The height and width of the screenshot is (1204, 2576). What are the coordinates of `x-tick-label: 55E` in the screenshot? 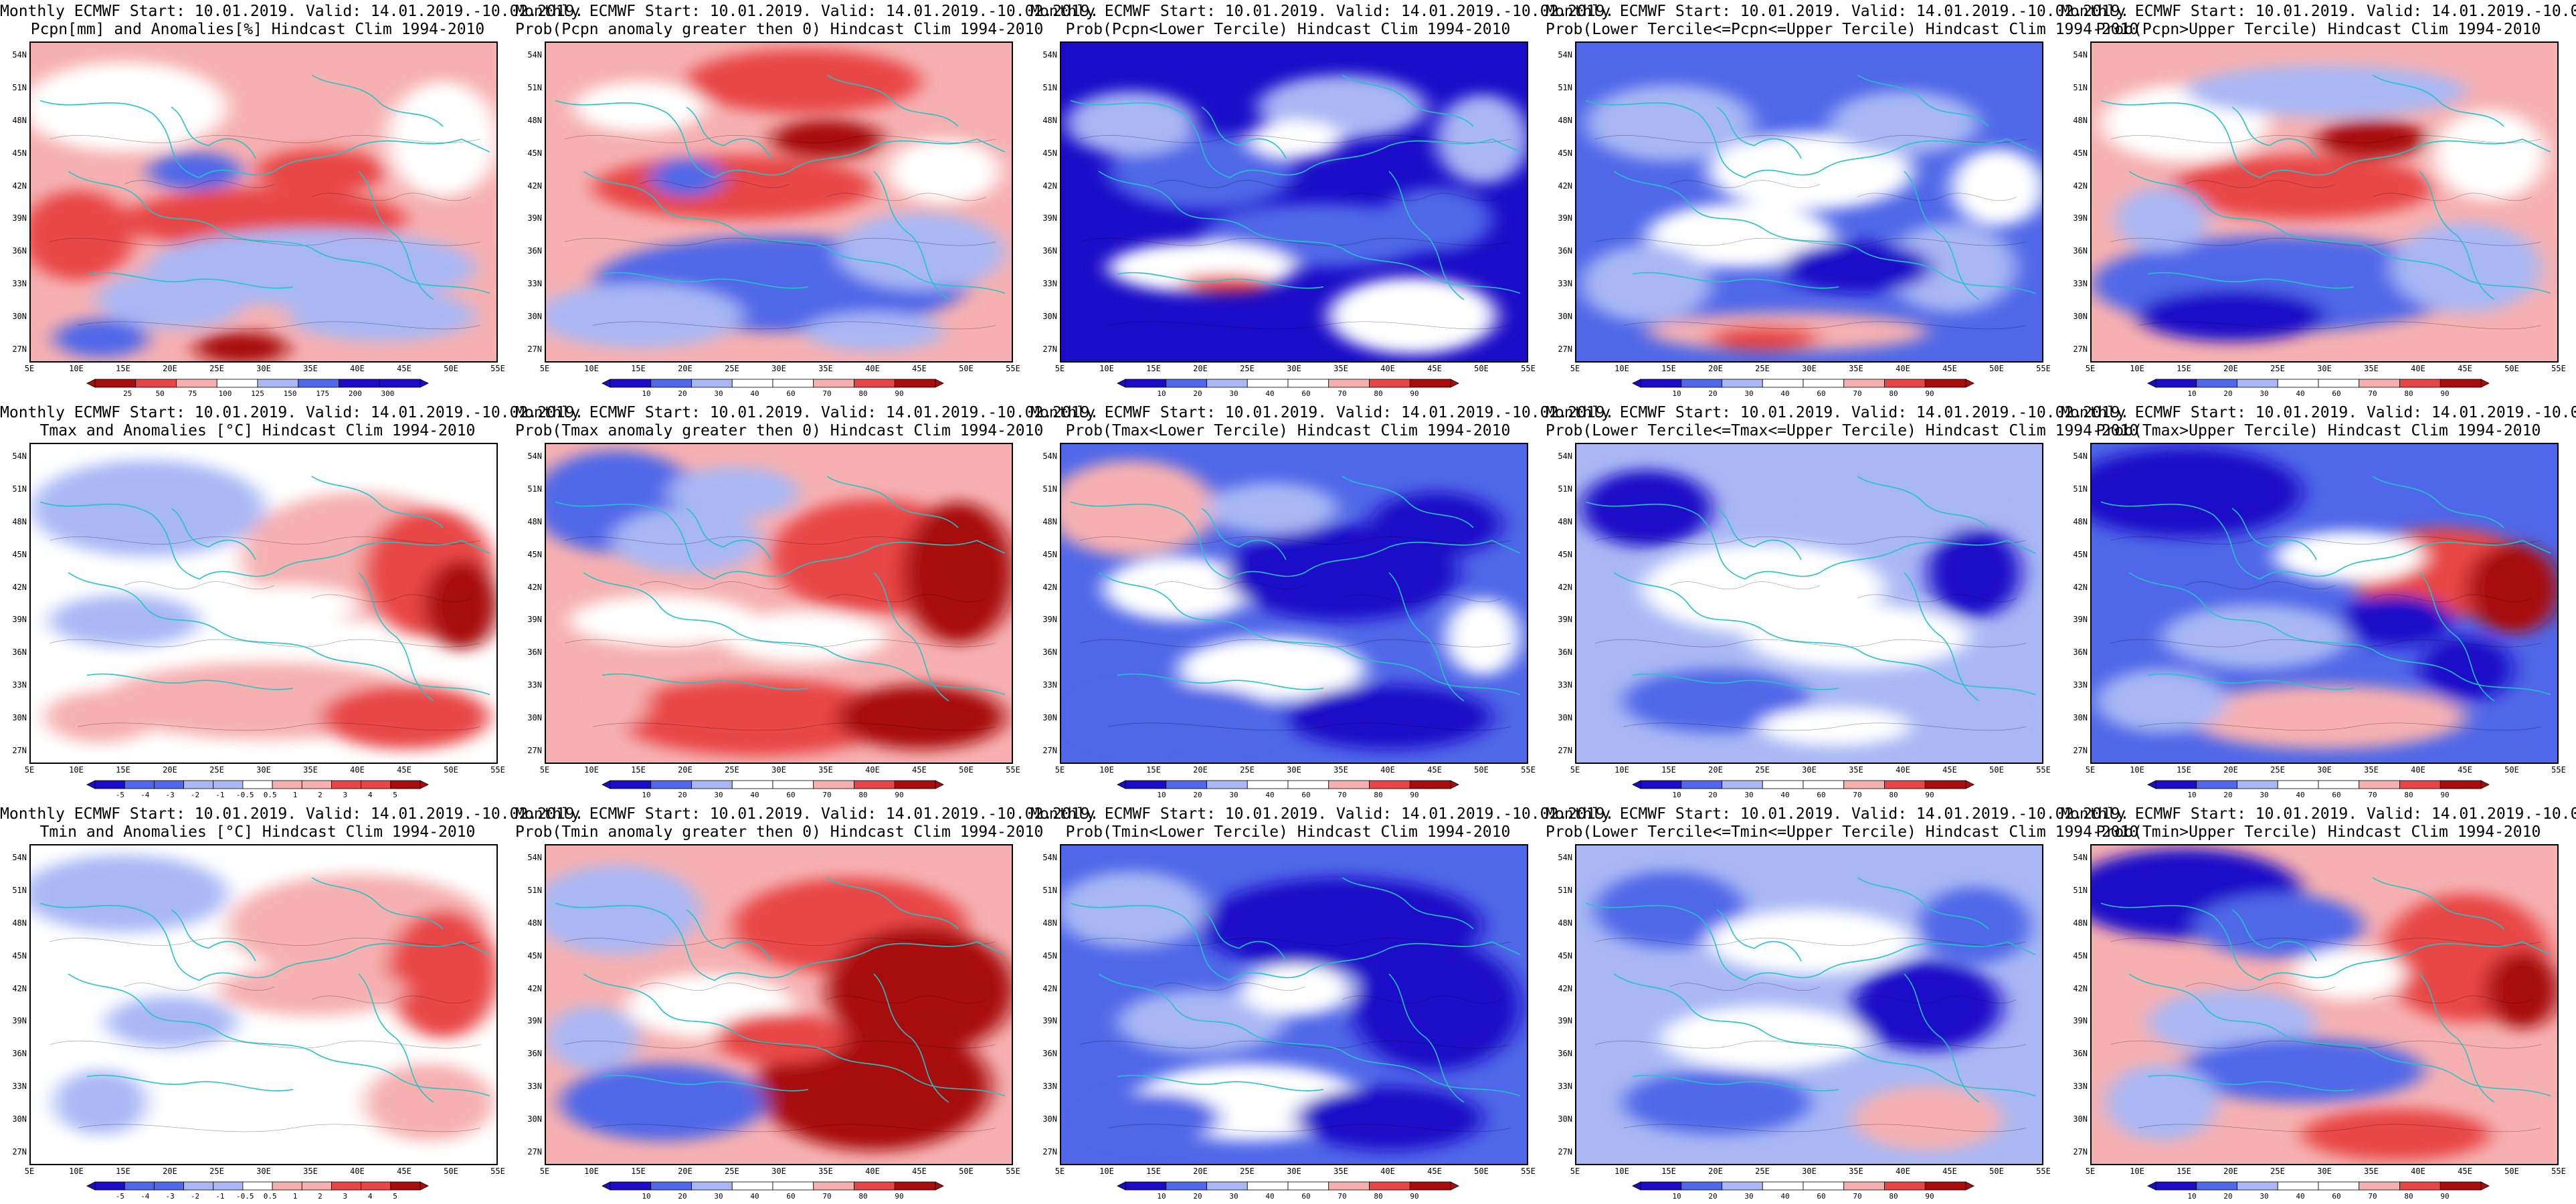 It's located at (2043, 770).